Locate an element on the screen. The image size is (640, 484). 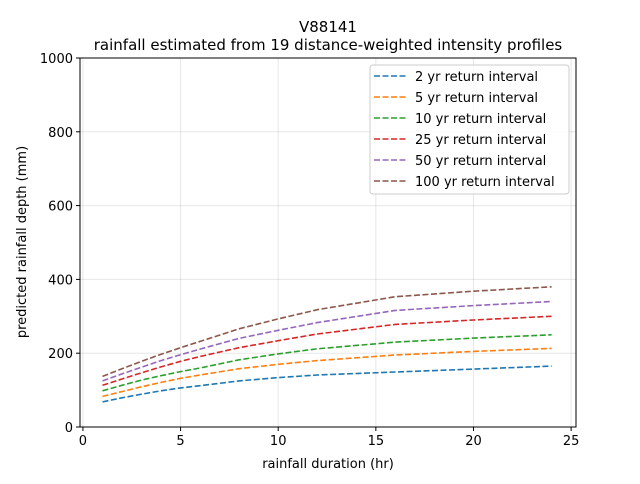
legend-label: 100 yr return interval is located at coordinates (485, 182).